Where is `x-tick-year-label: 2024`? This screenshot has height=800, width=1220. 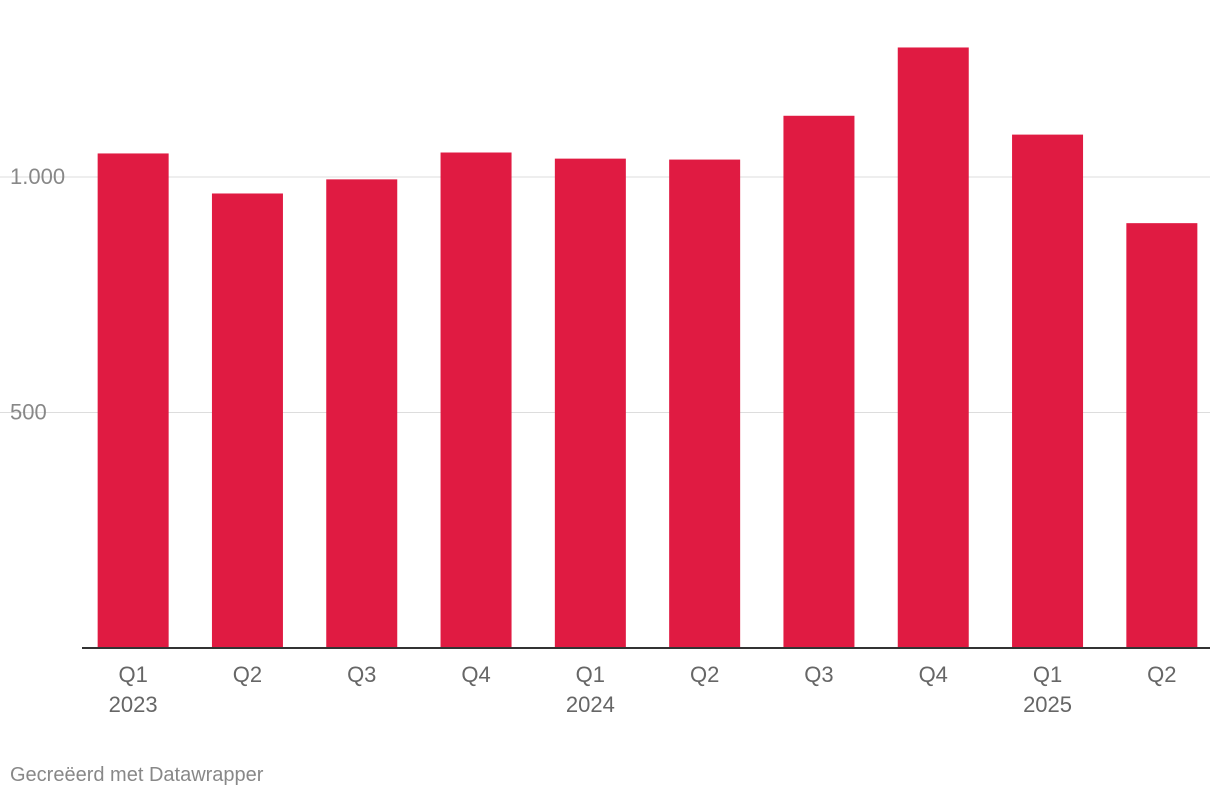
x-tick-year-label: 2024 is located at coordinates (590, 704).